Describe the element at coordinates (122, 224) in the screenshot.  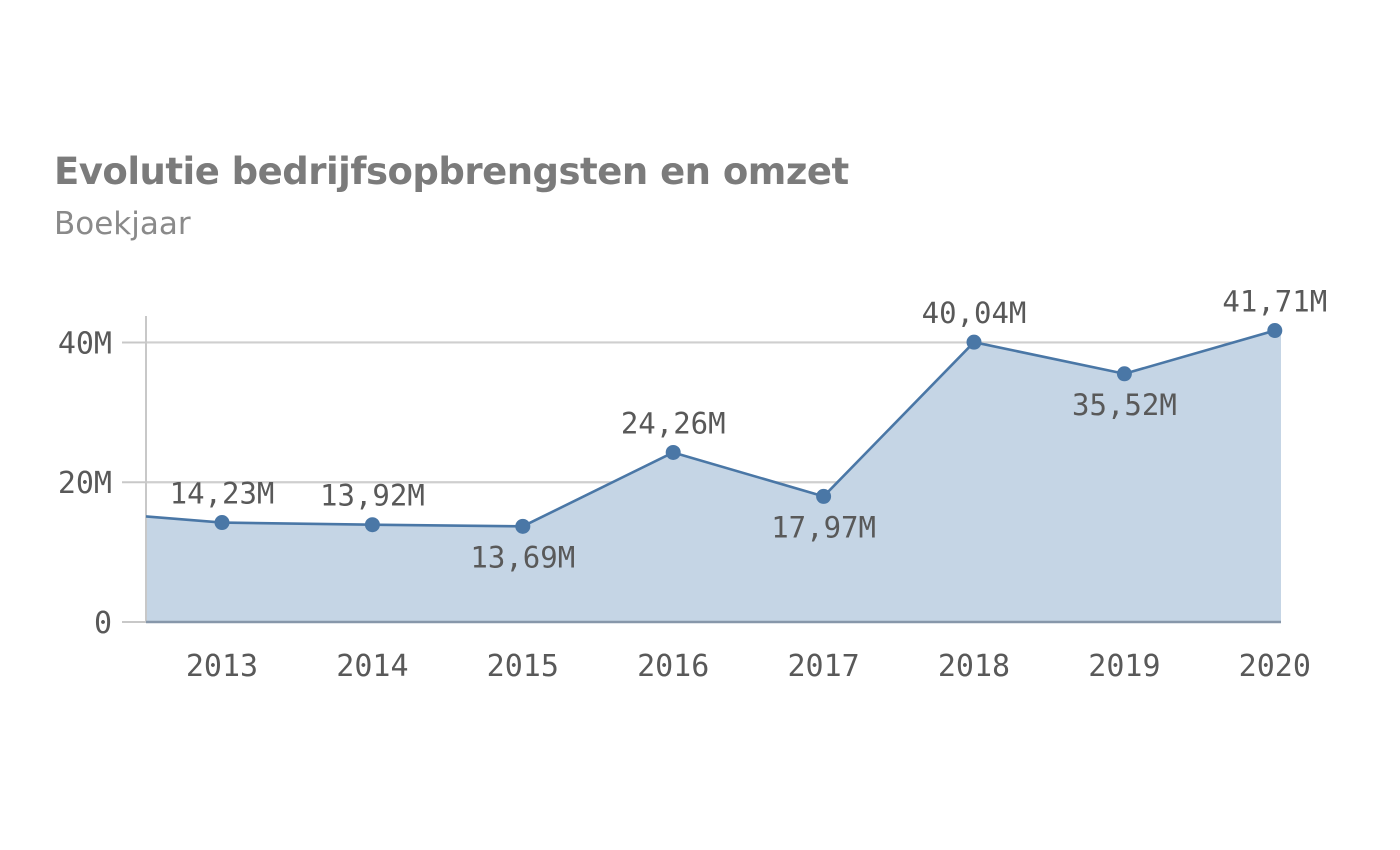
I see `chart-subtitle: Boekjaar` at that location.